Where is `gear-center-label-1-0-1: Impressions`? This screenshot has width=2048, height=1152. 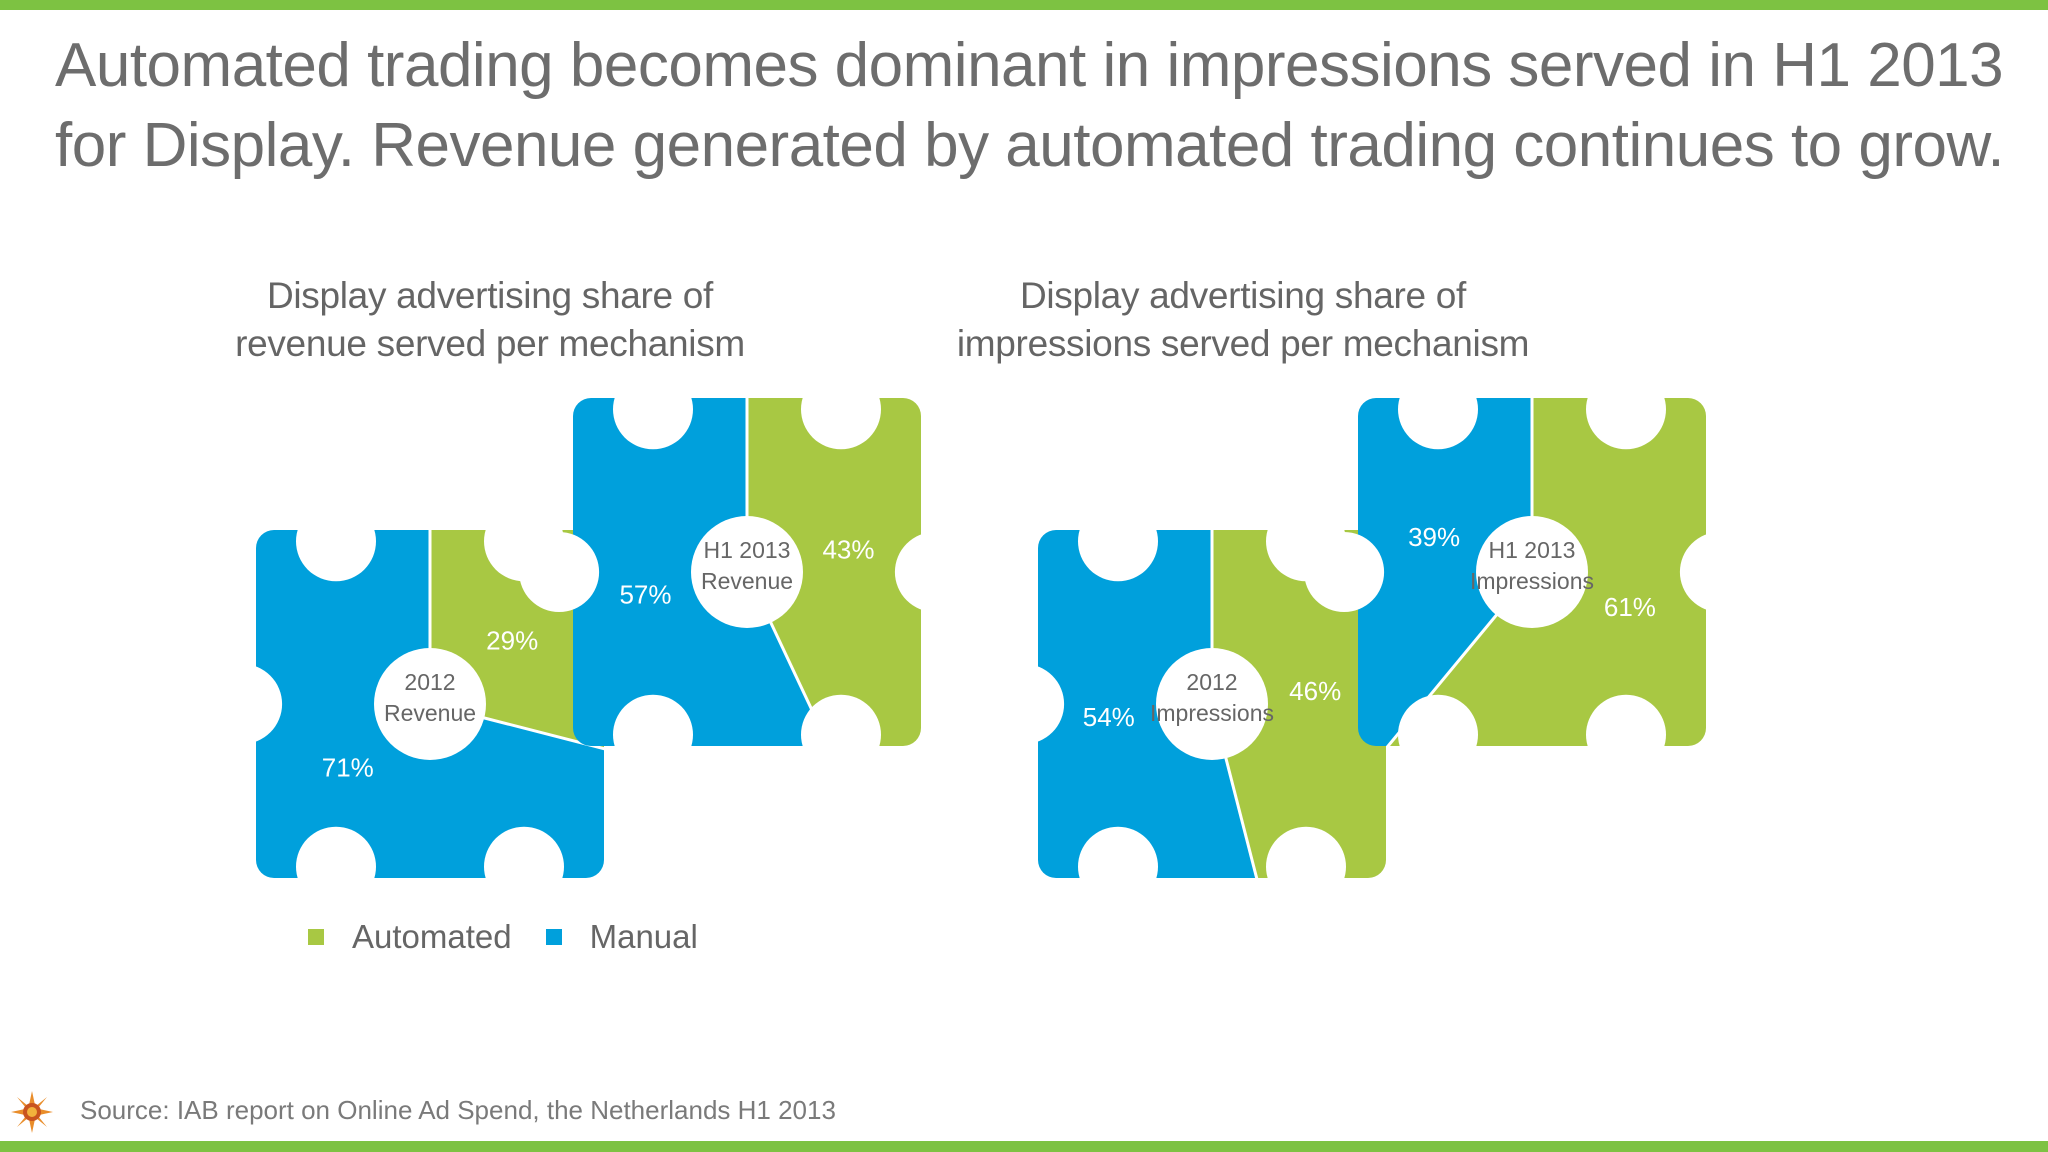
gear-center-label-1-0-1: Impressions is located at coordinates (1212, 713).